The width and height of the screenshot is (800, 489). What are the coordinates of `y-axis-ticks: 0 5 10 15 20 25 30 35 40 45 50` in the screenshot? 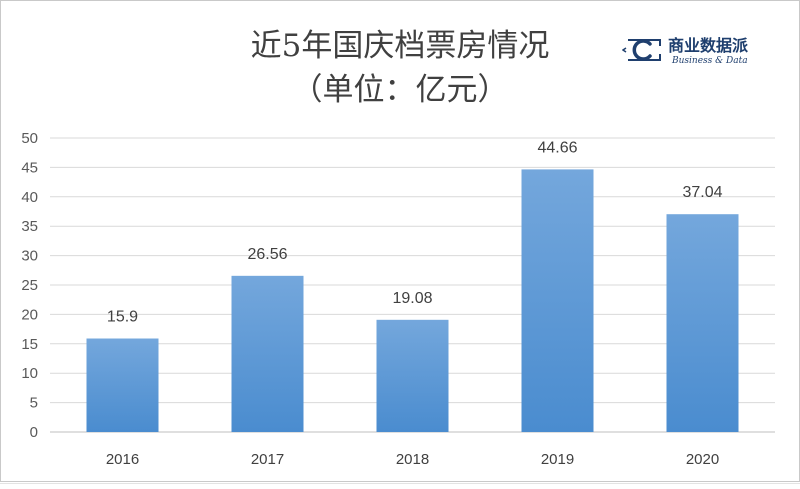 It's located at (29, 285).